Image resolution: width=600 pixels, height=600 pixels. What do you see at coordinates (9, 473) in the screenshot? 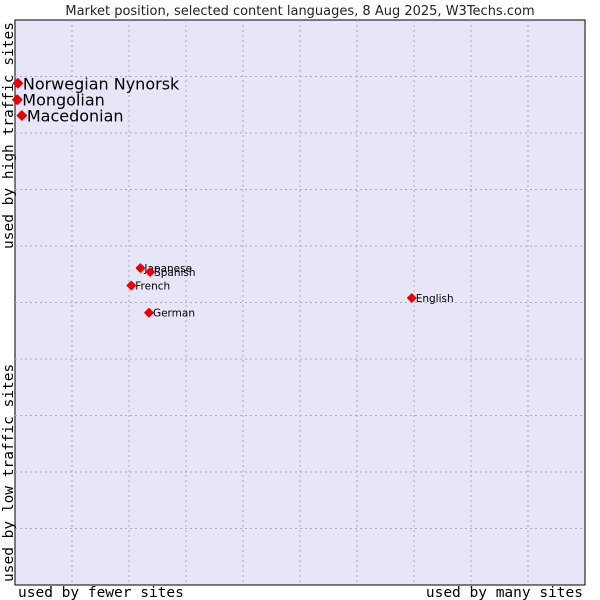
I see `y-axis-label-bottom: used by low traffic sites` at bounding box center [9, 473].